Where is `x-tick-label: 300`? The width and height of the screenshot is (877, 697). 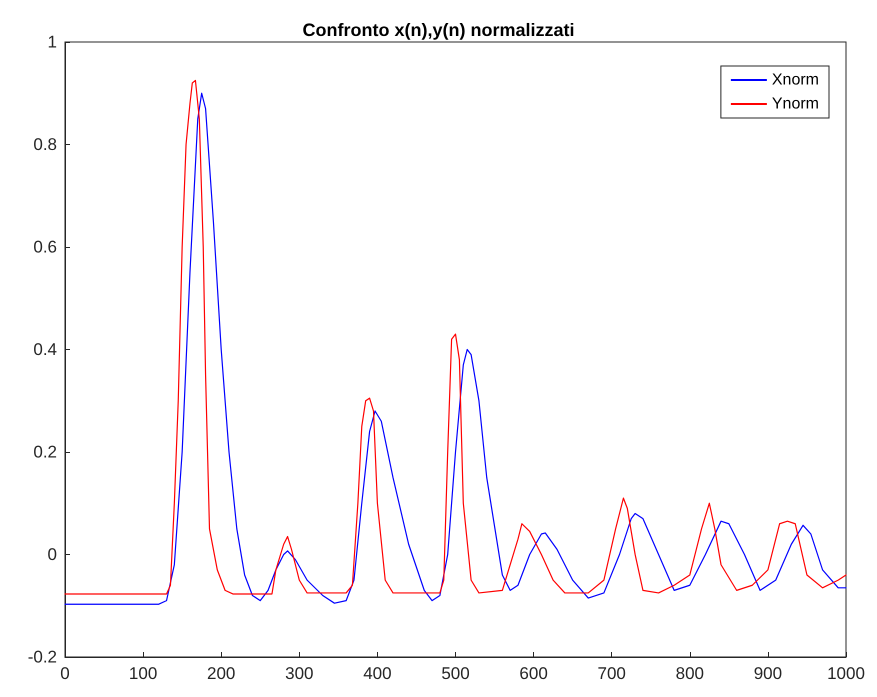
x-tick-label: 300 is located at coordinates (299, 673).